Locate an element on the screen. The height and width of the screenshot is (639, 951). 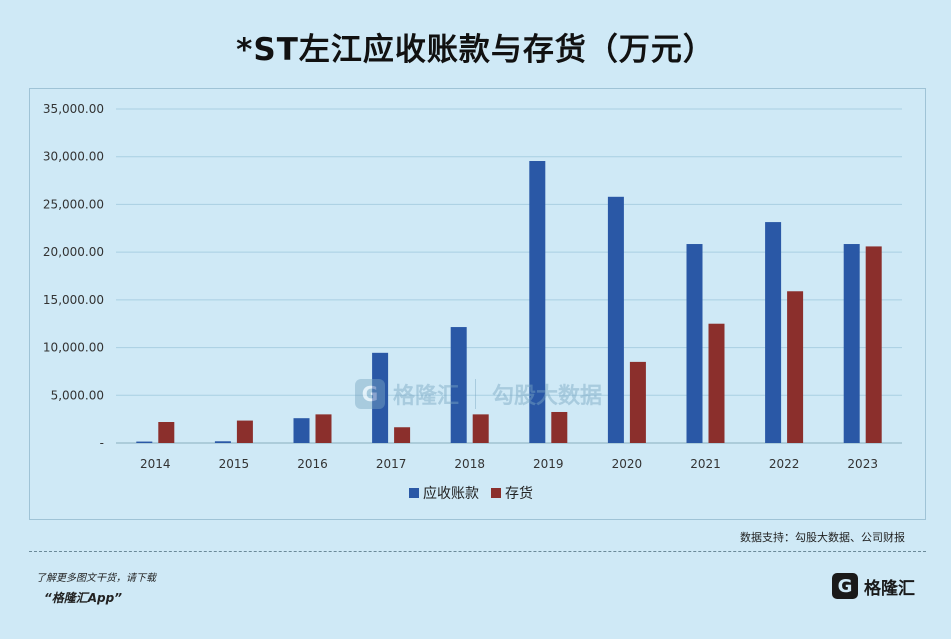
legend-swatch-receivables is located at coordinates (414, 493).